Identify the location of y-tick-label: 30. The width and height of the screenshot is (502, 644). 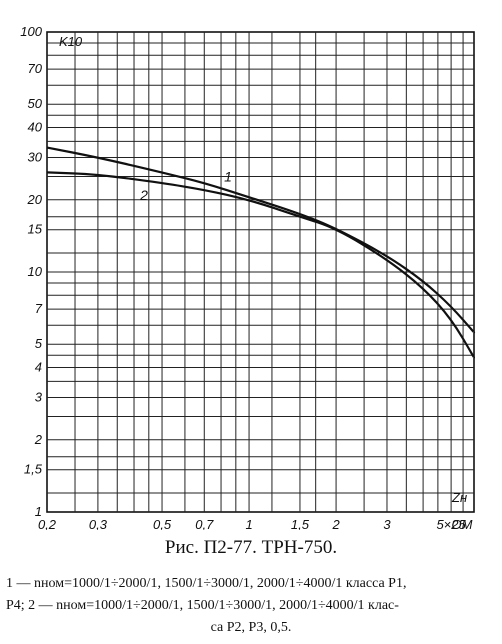
(35, 156).